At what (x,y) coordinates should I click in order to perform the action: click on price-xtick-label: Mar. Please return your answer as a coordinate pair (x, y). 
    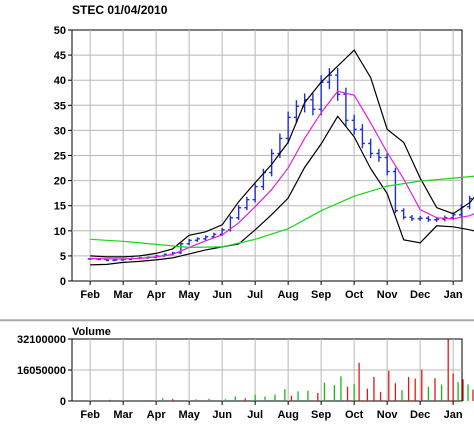
    Looking at the image, I should click on (123, 295).